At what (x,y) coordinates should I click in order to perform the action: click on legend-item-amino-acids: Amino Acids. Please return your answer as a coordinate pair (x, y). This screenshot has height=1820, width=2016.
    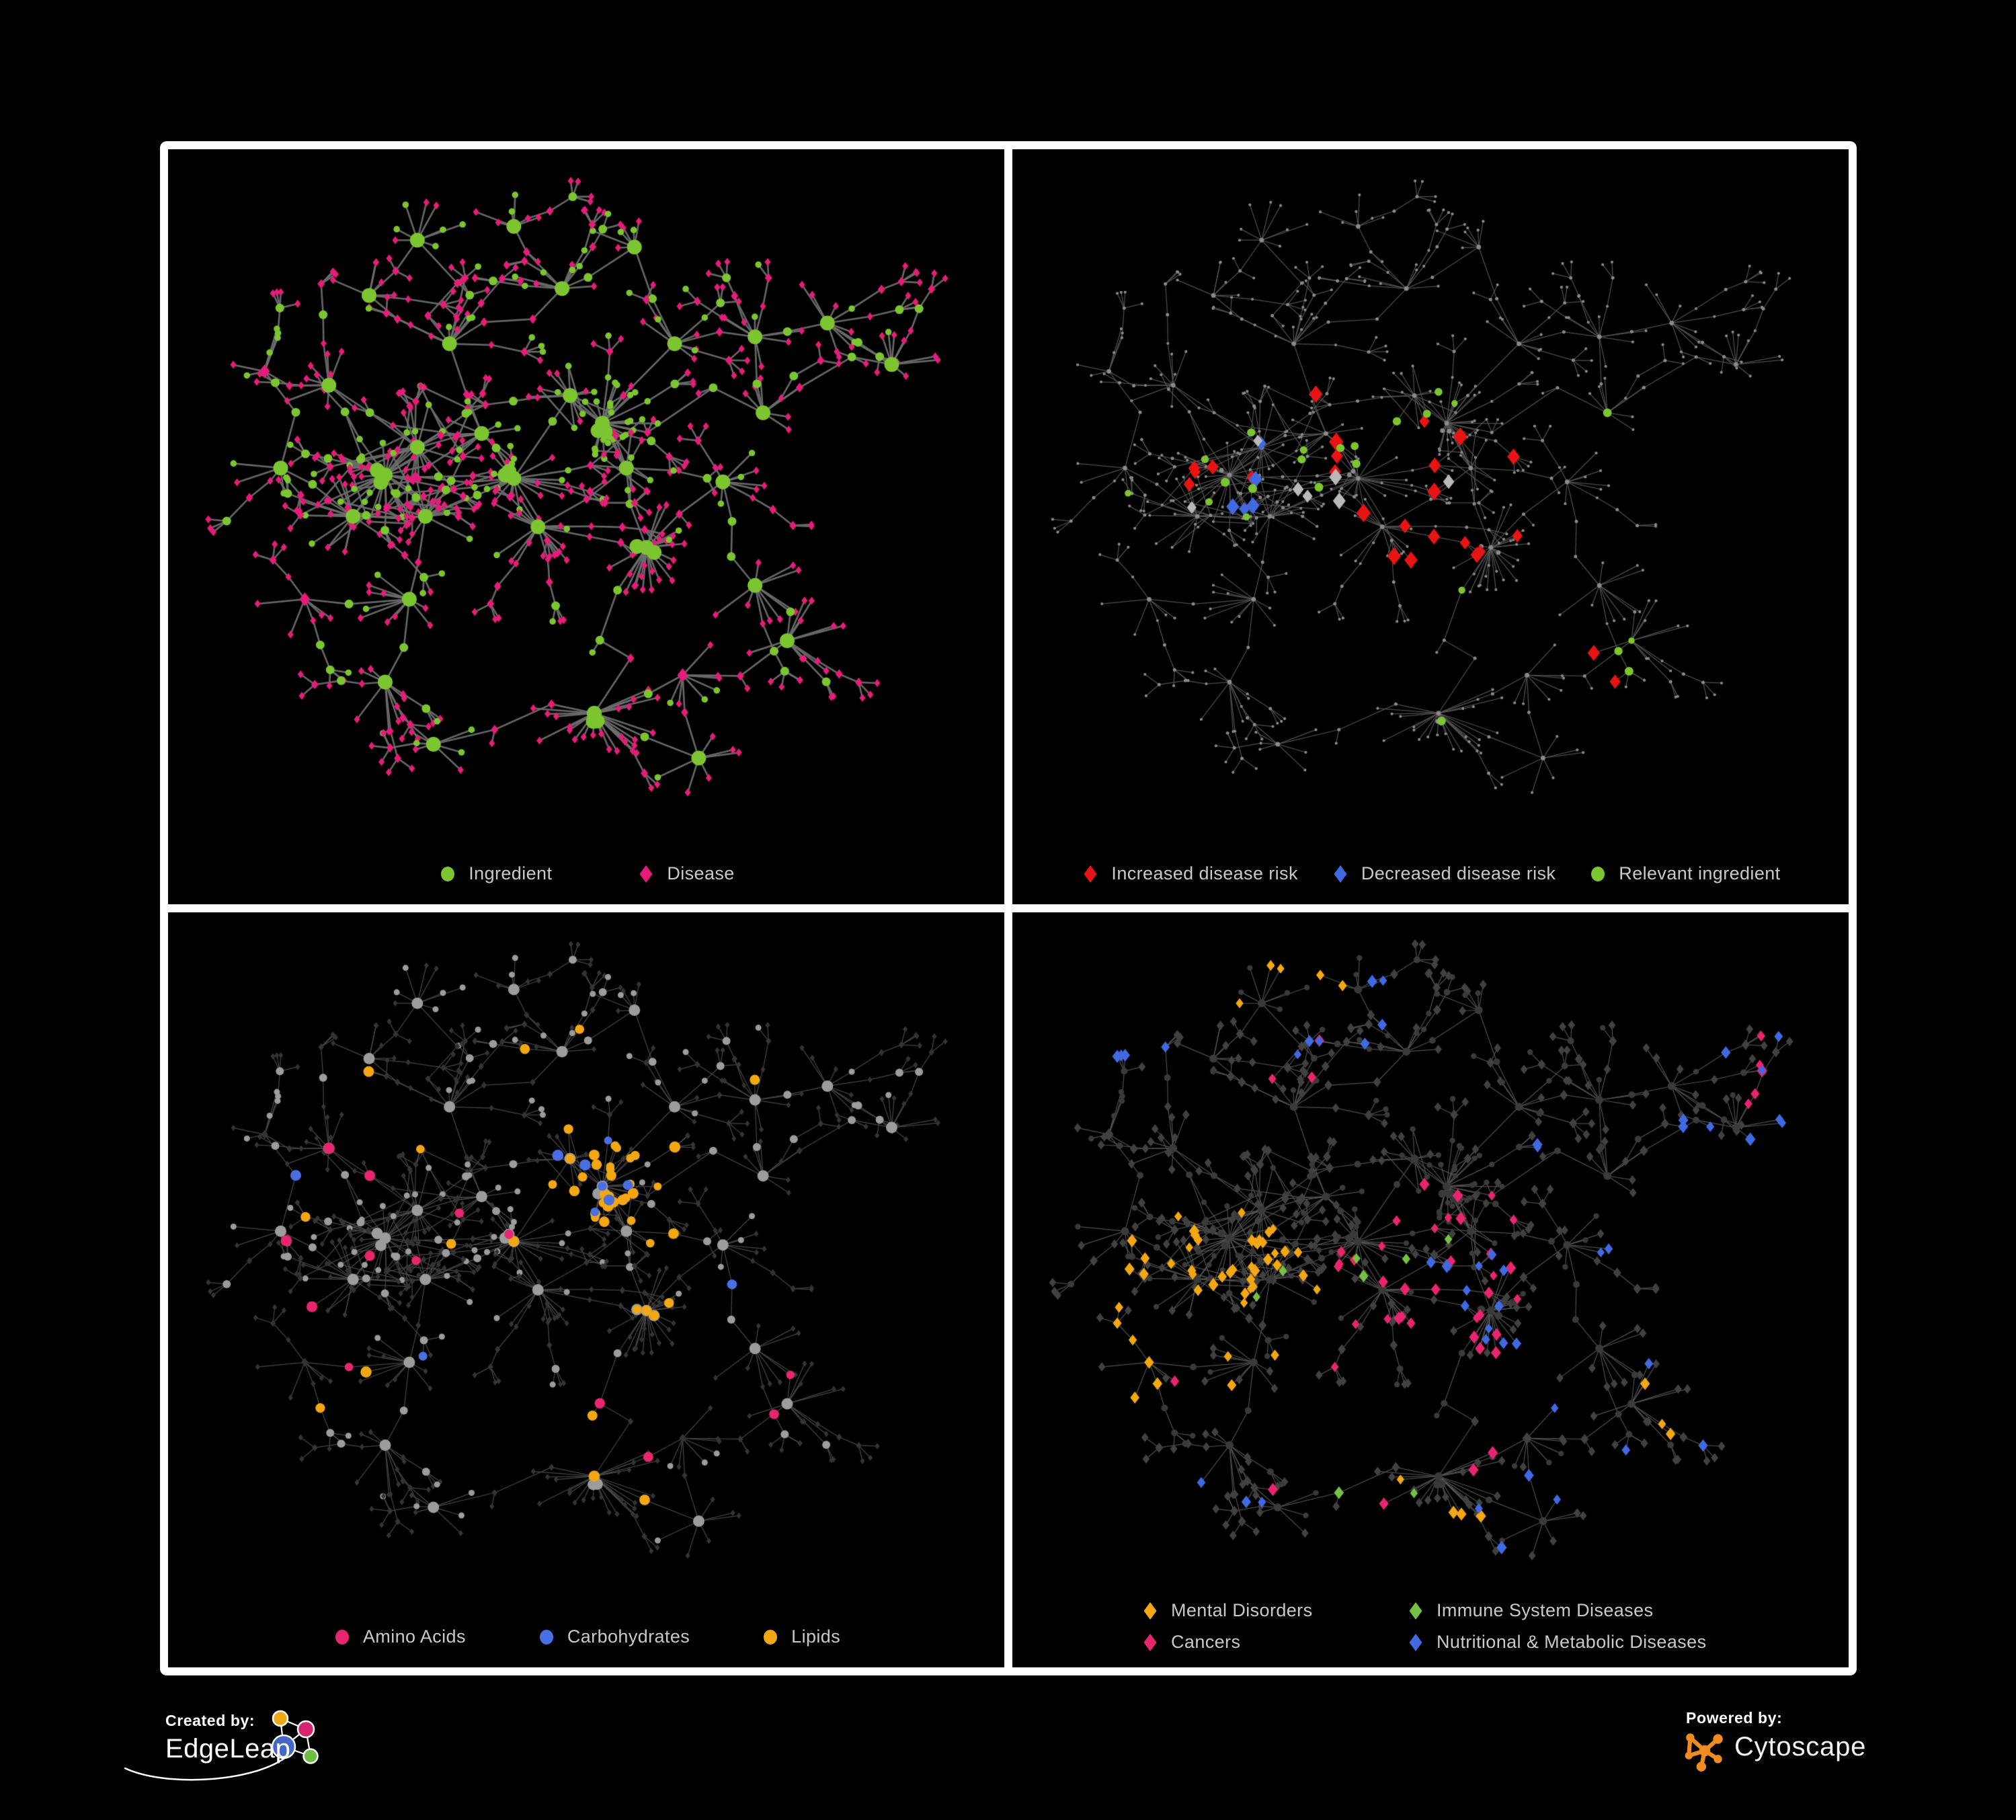
    Looking at the image, I should click on (399, 1636).